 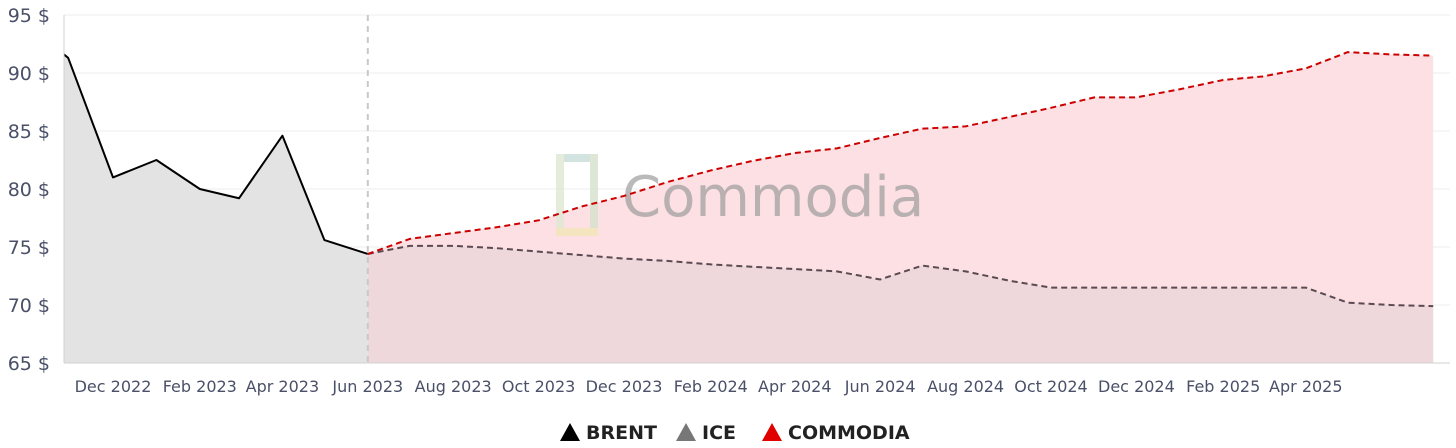 What do you see at coordinates (200, 386) in the screenshot?
I see `x-tick-label: Feb 2023` at bounding box center [200, 386].